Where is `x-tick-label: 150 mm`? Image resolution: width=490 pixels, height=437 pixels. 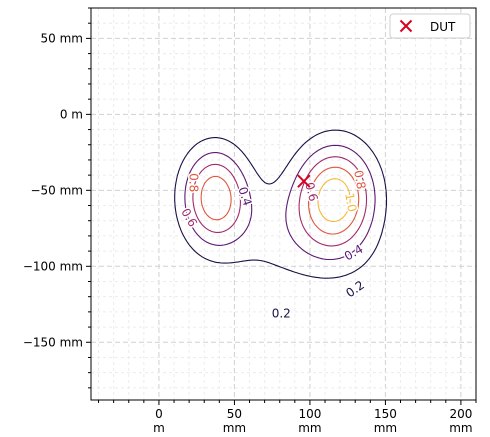
x-tick-label: 150 mm is located at coordinates (385, 421).